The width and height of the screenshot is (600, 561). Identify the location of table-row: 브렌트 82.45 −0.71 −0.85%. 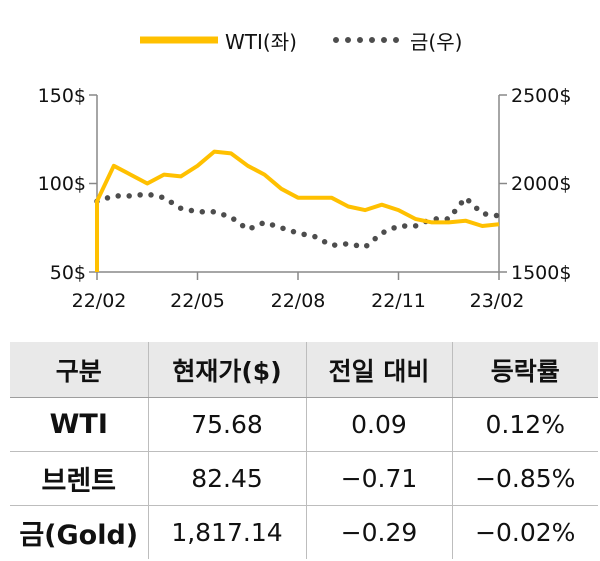
(304, 478).